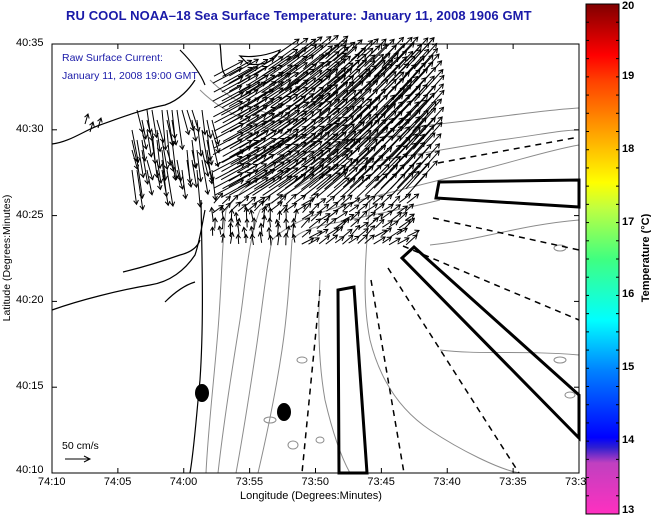 The image size is (651, 518). Describe the element at coordinates (315, 482) in the screenshot. I see `x-tick-label: 73:50` at that location.